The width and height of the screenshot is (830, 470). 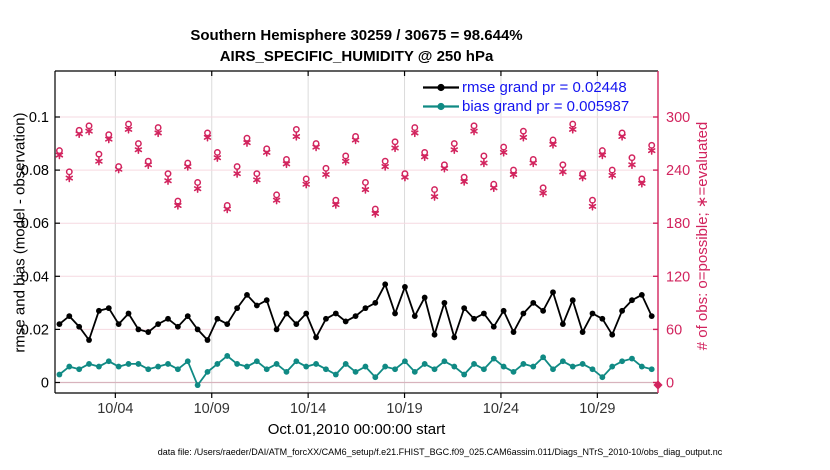 What do you see at coordinates (115, 409) in the screenshot?
I see `tick-label: 10/04` at bounding box center [115, 409].